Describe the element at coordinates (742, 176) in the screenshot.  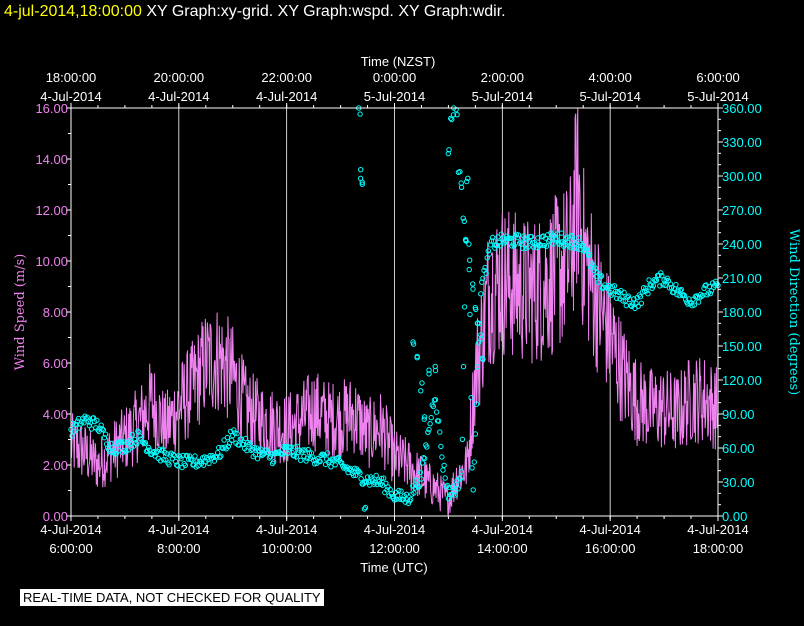
I see `y-right-tick-label: 300.00` at that location.